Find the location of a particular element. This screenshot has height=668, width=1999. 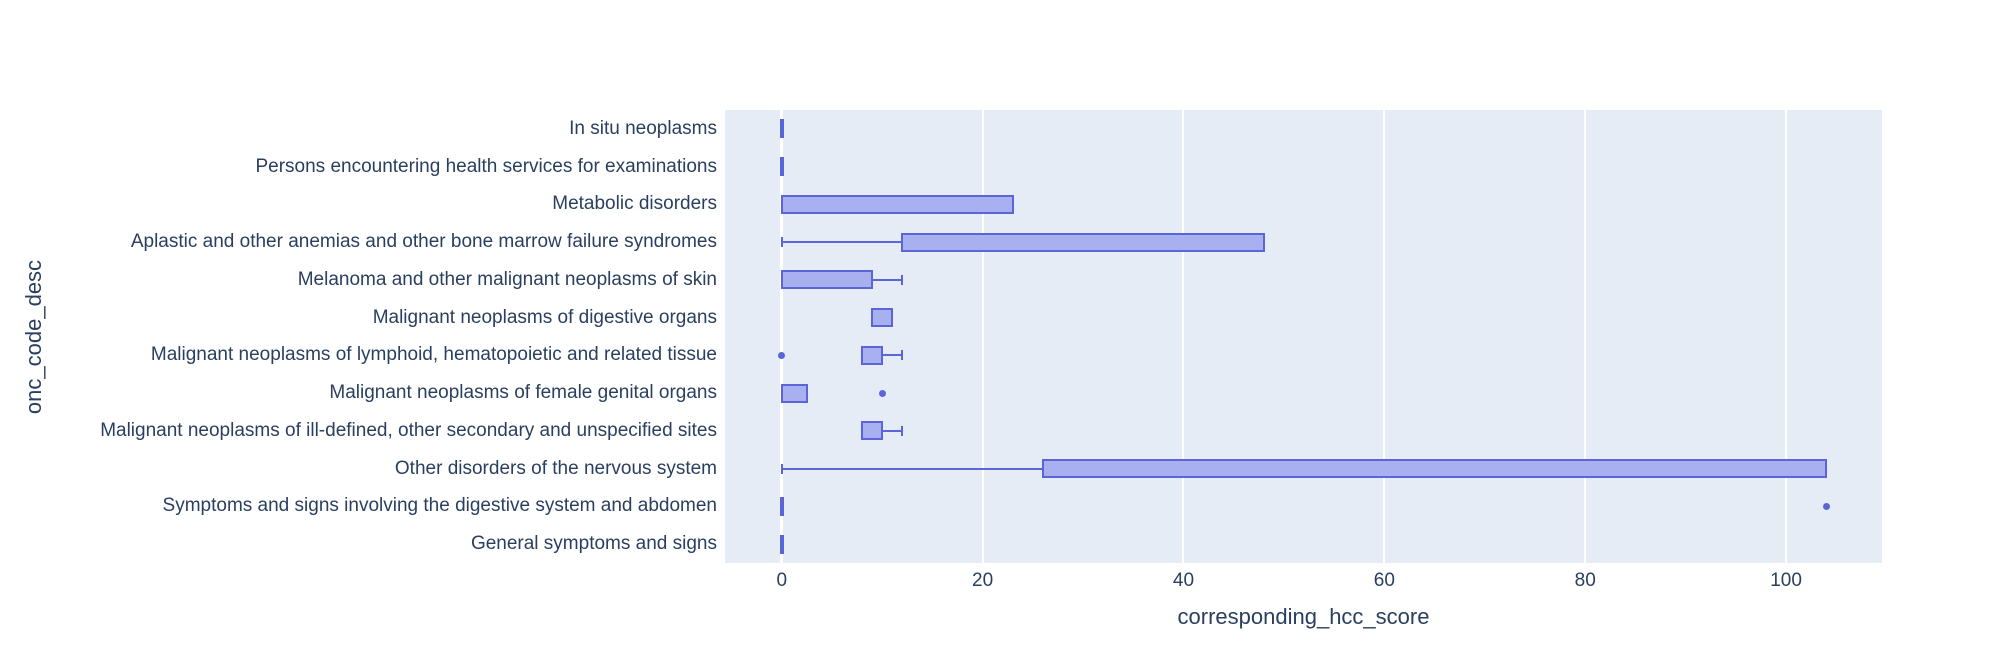

y-tick-label: Other disorders of the nervous system is located at coordinates (555, 468).